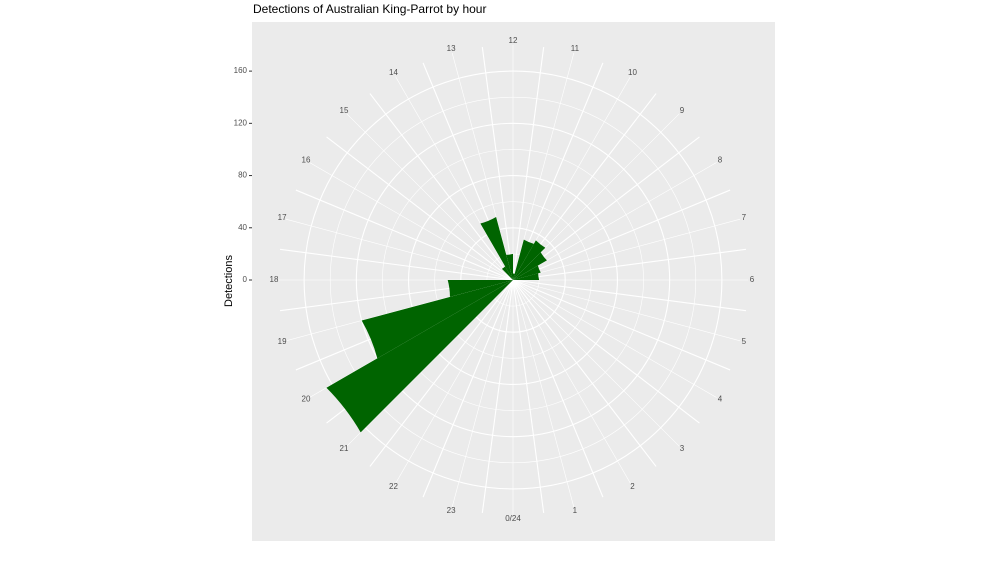 The height and width of the screenshot is (563, 1000). What do you see at coordinates (241, 122) in the screenshot?
I see `y-tick-label: 120` at bounding box center [241, 122].